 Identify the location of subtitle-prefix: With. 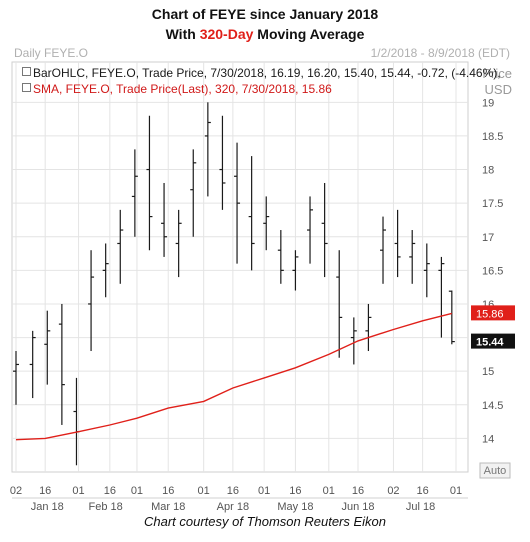
(182, 34).